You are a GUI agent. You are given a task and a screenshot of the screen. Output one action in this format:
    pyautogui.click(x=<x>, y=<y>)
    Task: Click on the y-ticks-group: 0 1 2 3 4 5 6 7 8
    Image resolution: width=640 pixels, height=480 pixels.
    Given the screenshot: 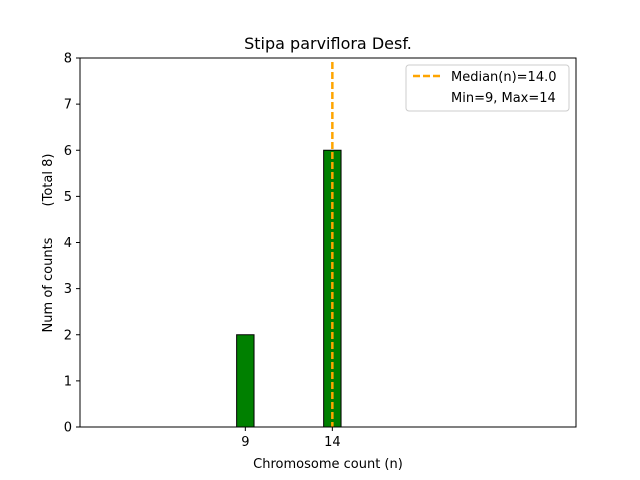 What is the action you would take?
    pyautogui.click(x=72, y=244)
    